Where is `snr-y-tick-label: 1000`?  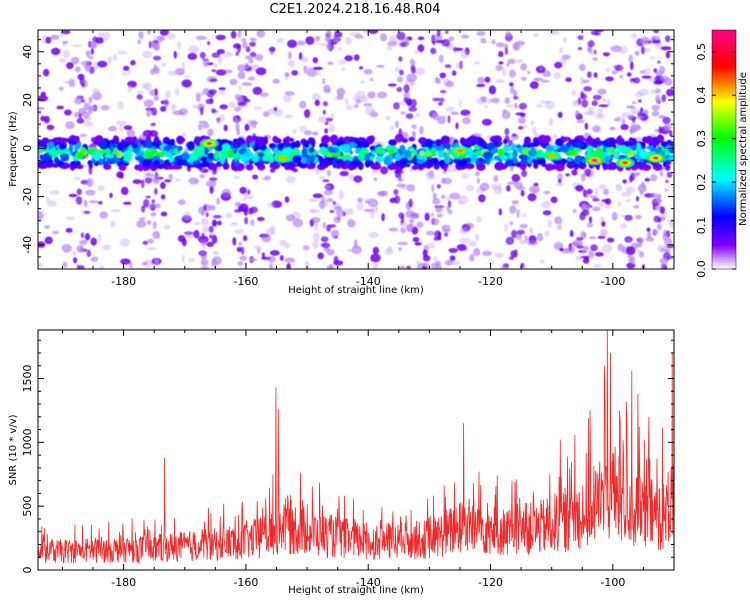 snr-y-tick-label: 1000 is located at coordinates (27, 442).